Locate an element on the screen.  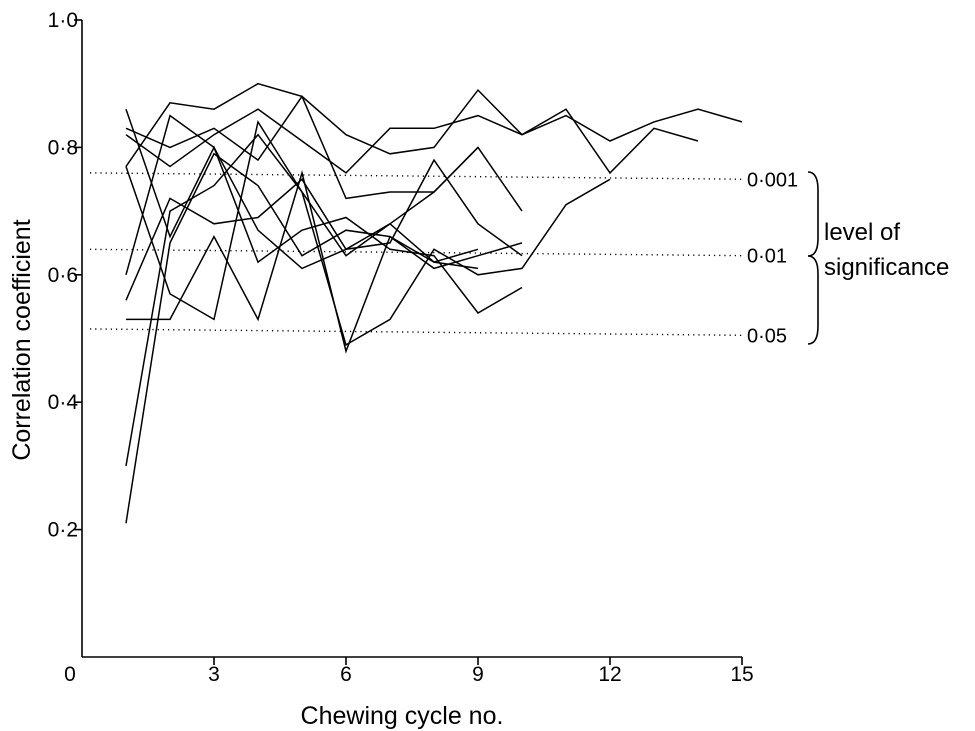
x-tick-label: 6 is located at coordinates (346, 674).